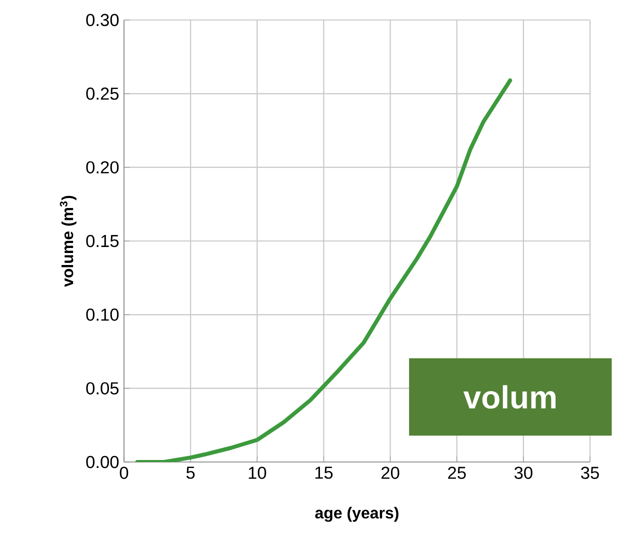 This screenshot has width=618, height=543. What do you see at coordinates (102, 462) in the screenshot?
I see `y-tick-label: 0.00` at bounding box center [102, 462].